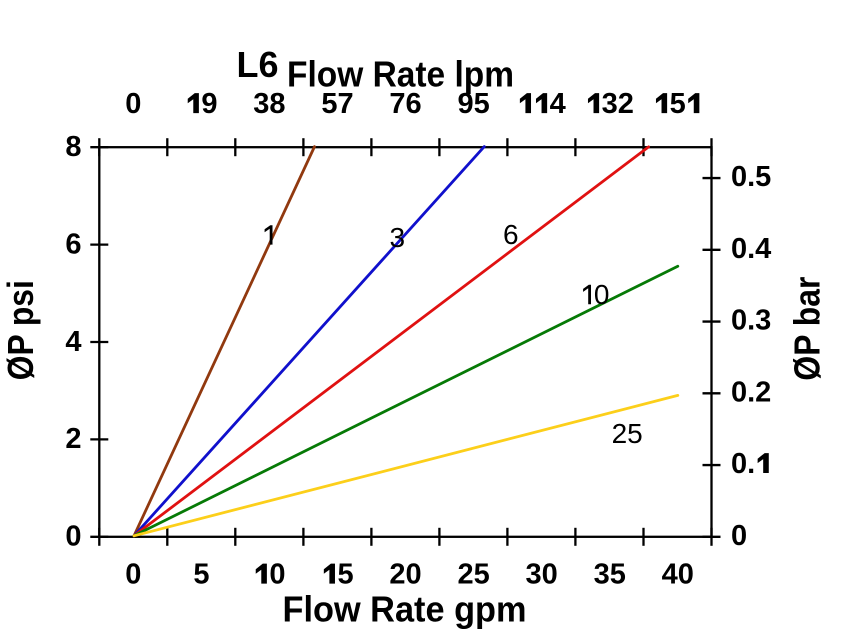  What do you see at coordinates (743, 464) in the screenshot?
I see `svg-text: 0.` at bounding box center [743, 464].